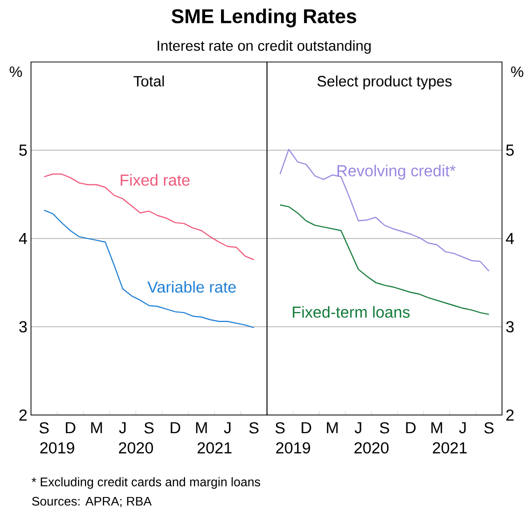 The image size is (528, 511). What do you see at coordinates (191, 287) in the screenshot?
I see `series-label: Variable rate` at bounding box center [191, 287].